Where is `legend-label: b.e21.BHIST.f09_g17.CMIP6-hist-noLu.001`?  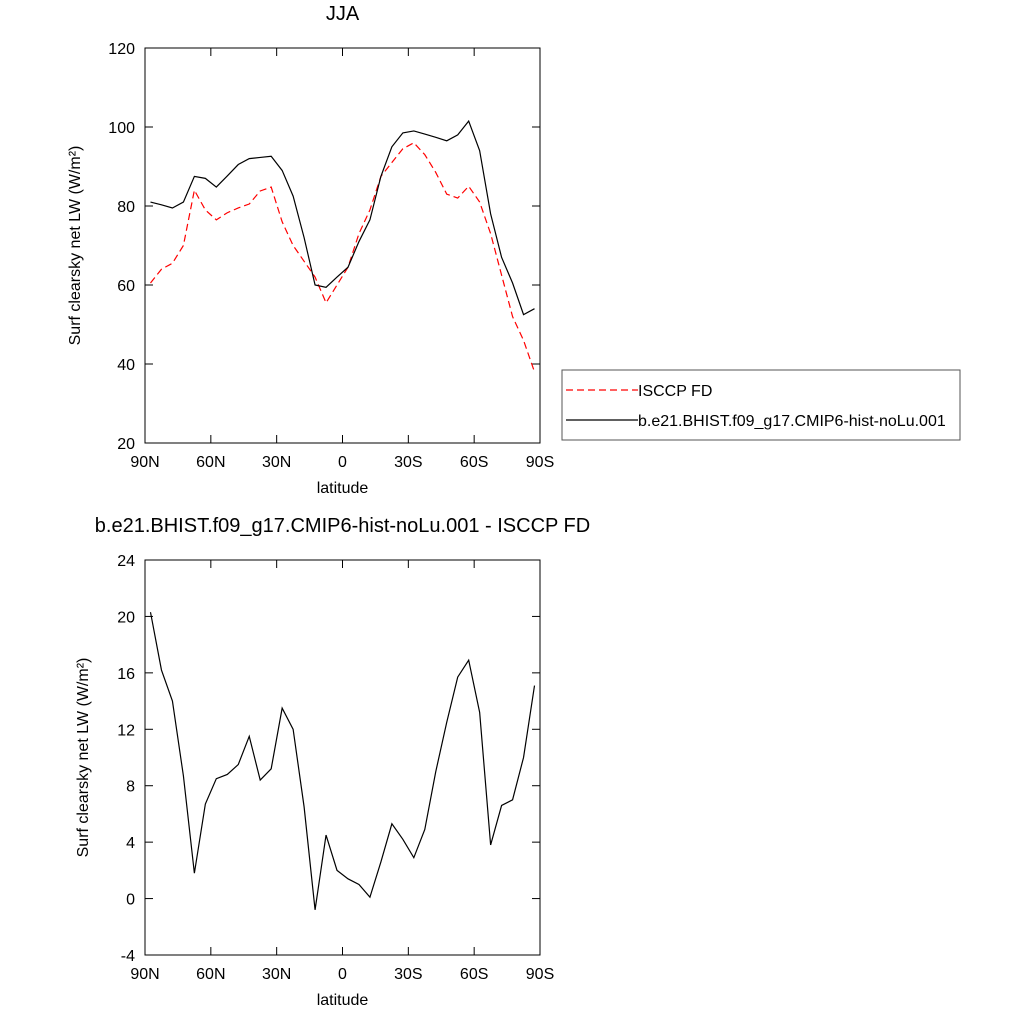 legend-label: b.e21.BHIST.f09_g17.CMIP6-hist-noLu.001 is located at coordinates (792, 421).